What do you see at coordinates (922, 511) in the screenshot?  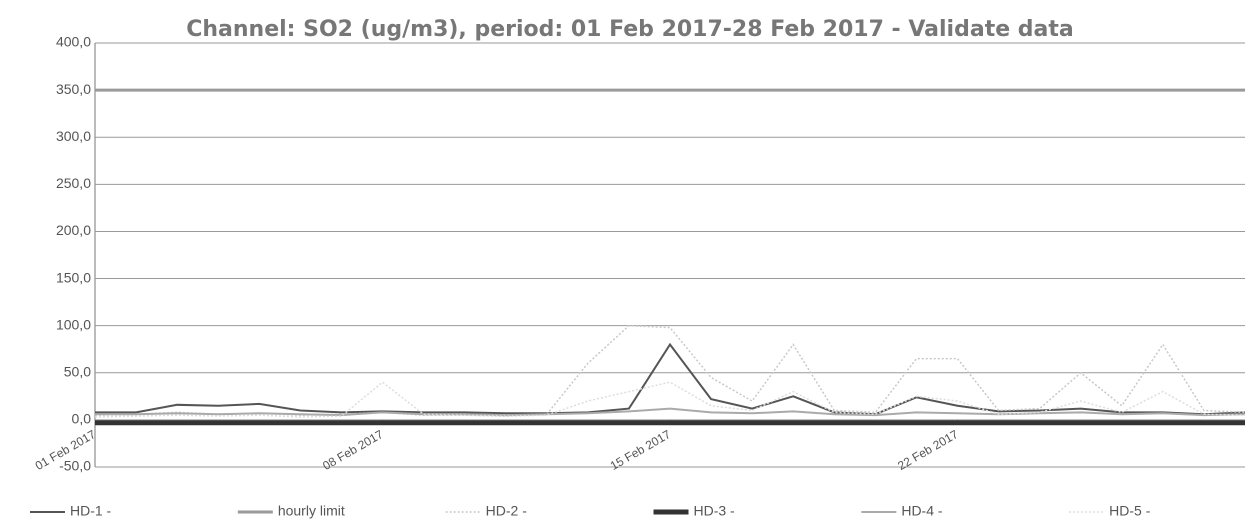 I see `legend-label: HD-4 -` at bounding box center [922, 511].